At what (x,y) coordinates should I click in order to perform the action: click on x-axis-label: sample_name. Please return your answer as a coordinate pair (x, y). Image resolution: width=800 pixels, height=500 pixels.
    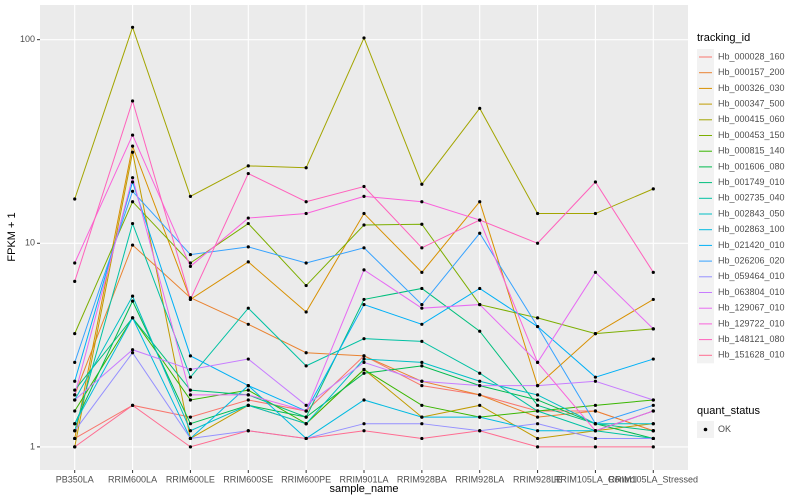
    Looking at the image, I should click on (363, 489).